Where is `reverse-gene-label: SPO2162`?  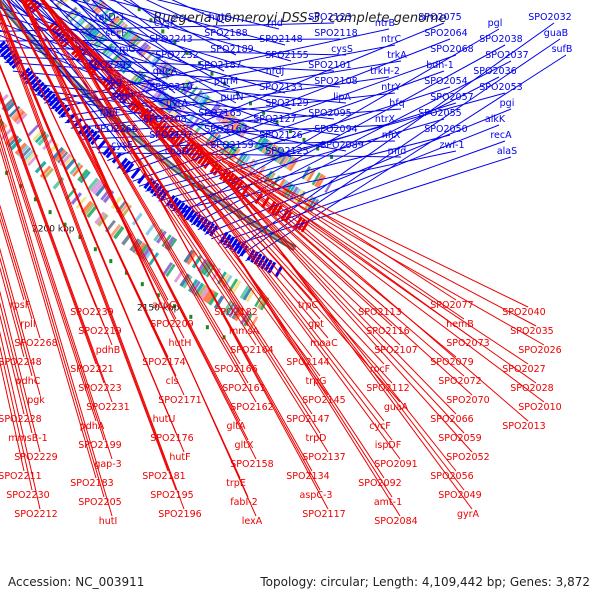 reverse-gene-label: SPO2162 is located at coordinates (251, 407).